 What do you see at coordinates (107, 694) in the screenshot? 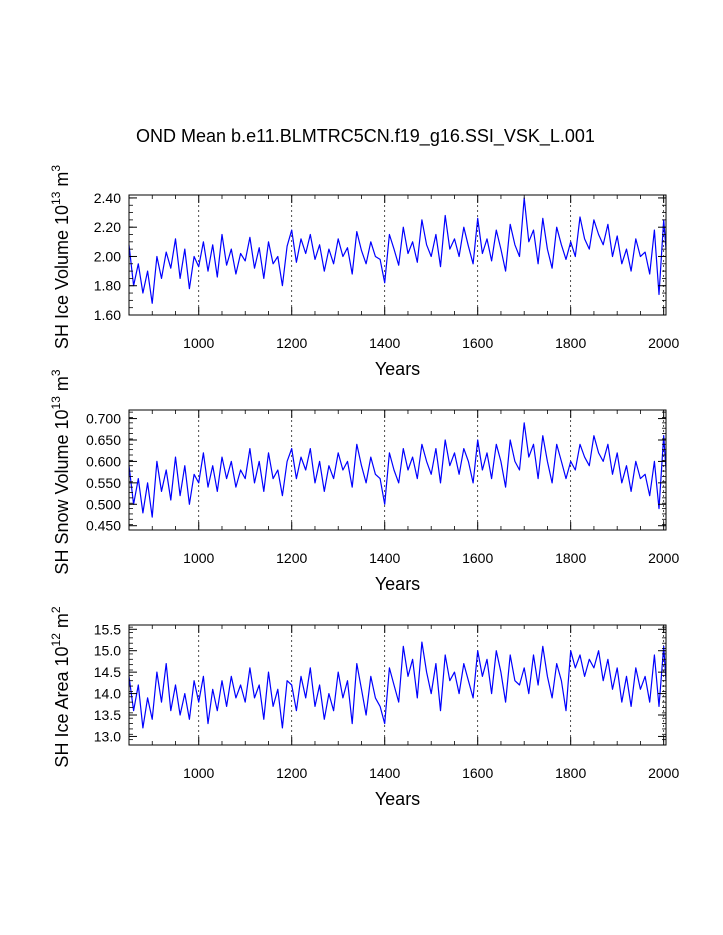
I see `y-tick-label: 14.0` at bounding box center [107, 694].